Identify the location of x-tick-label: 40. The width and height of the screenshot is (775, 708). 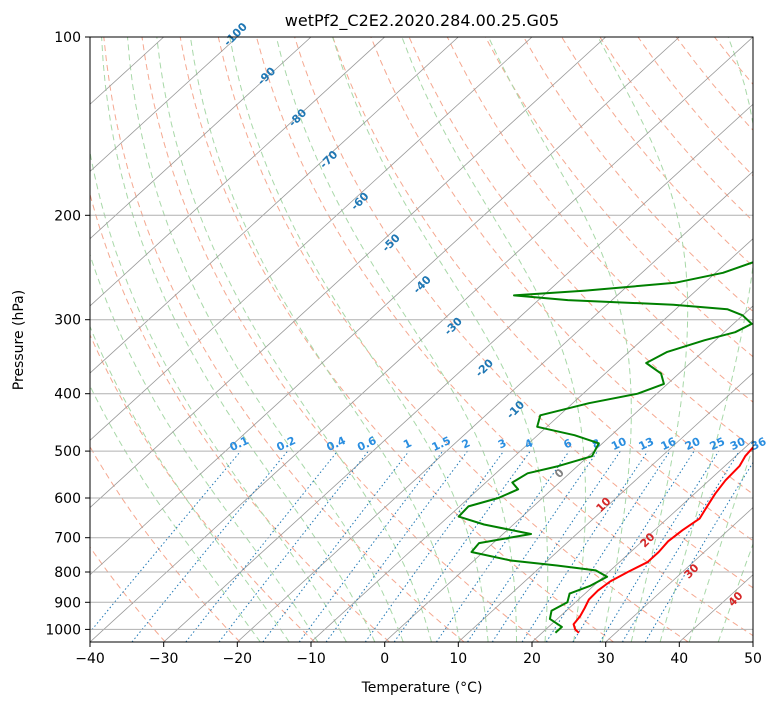
(679, 659).